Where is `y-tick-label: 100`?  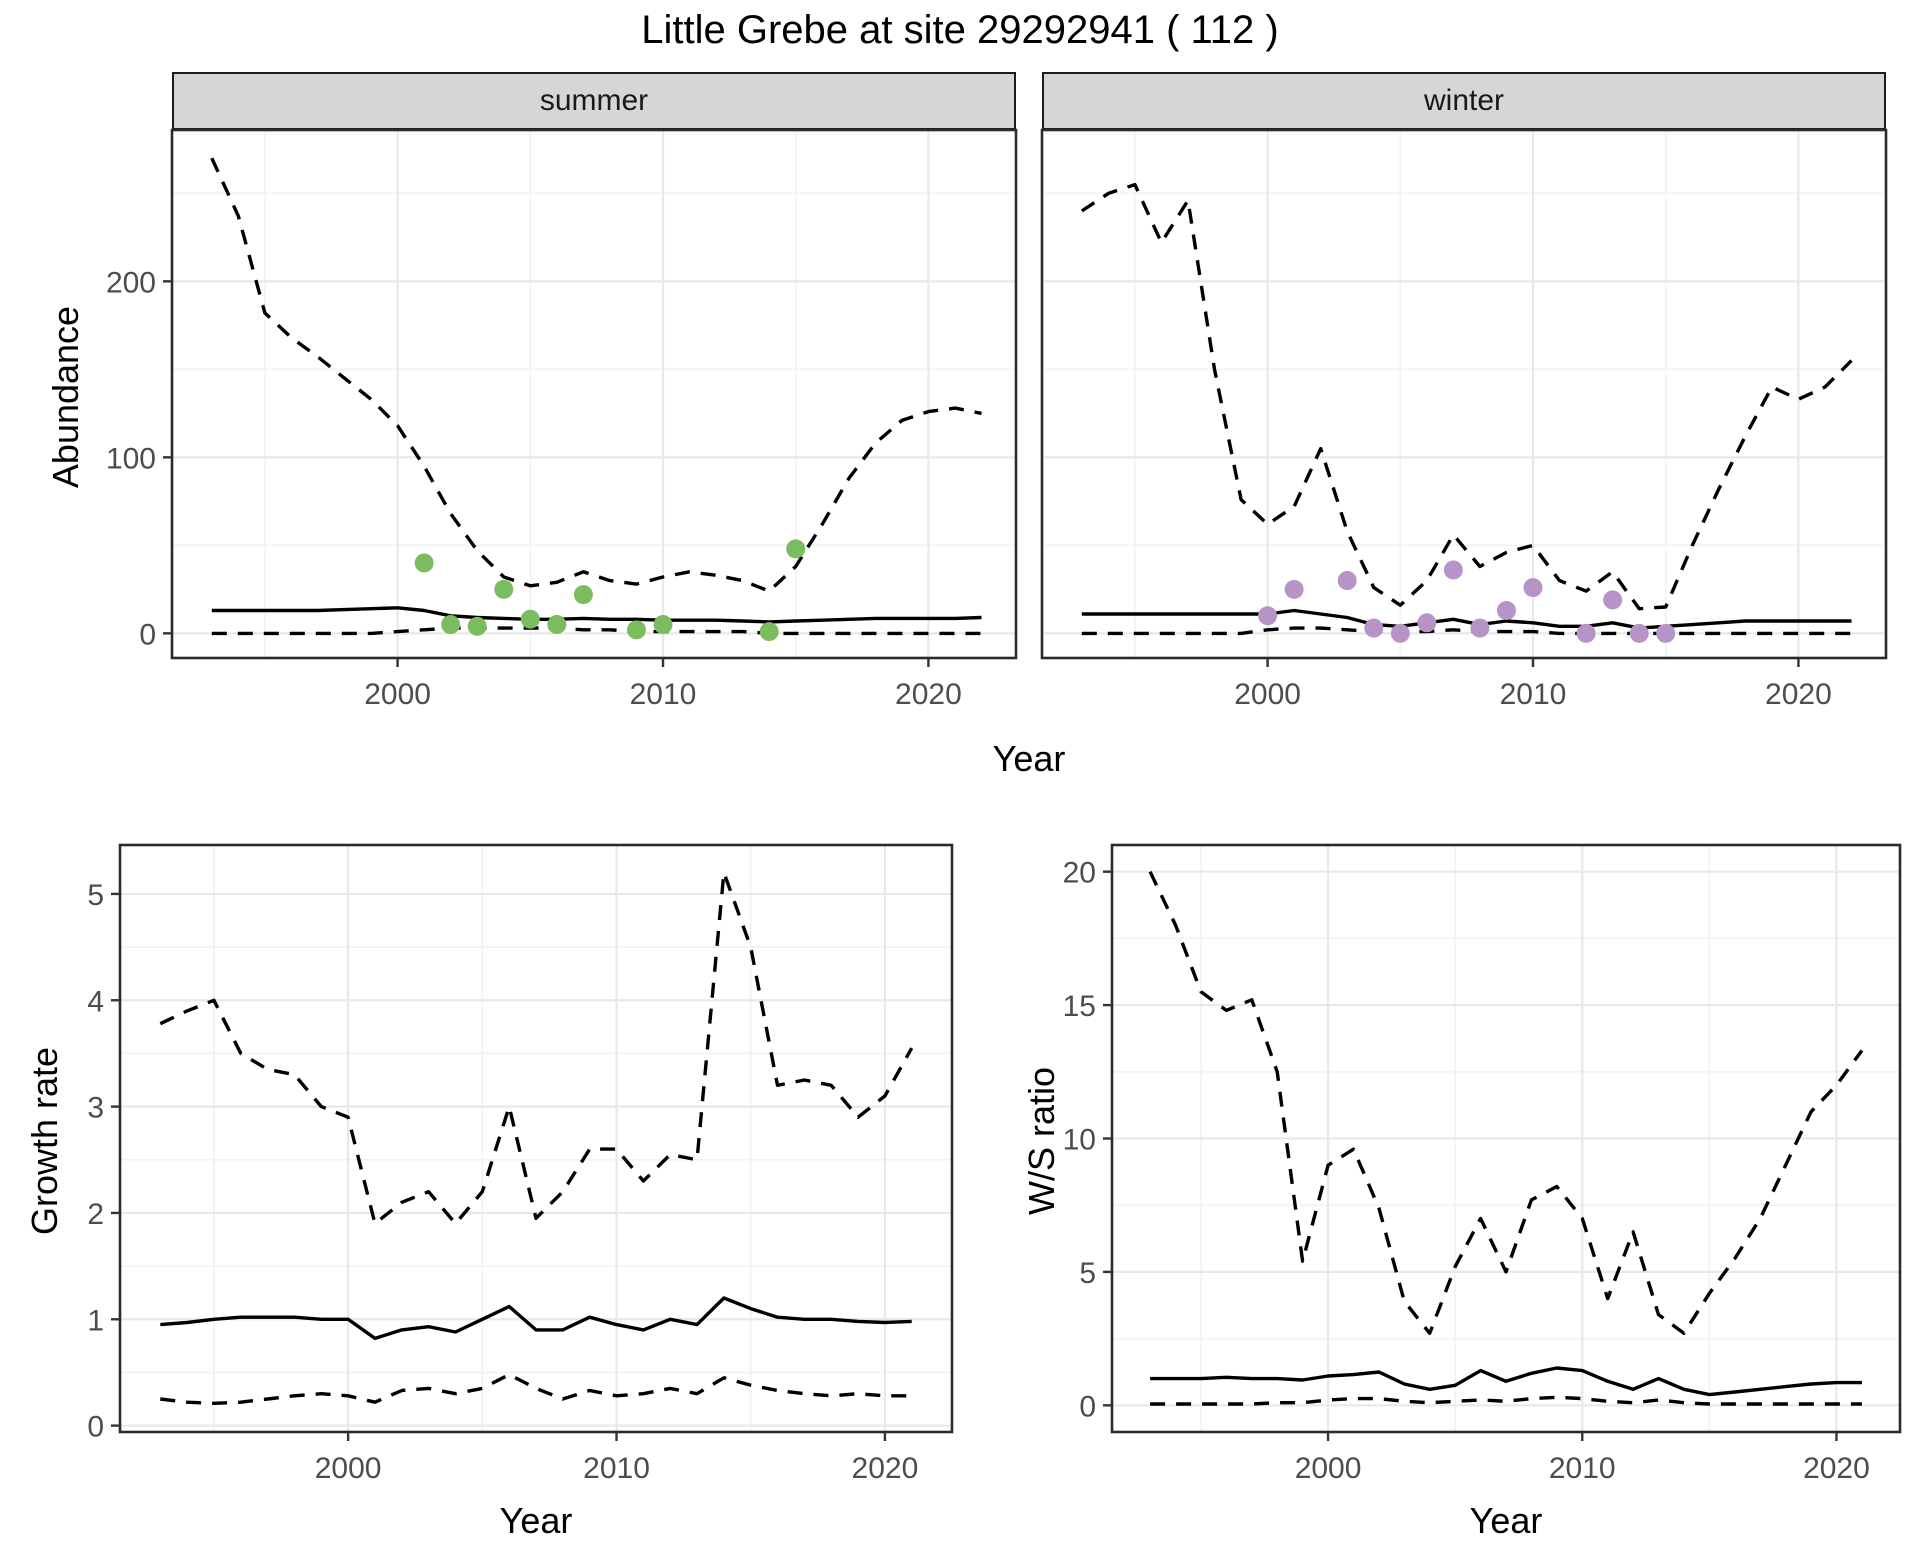 y-tick-label: 100 is located at coordinates (131, 458).